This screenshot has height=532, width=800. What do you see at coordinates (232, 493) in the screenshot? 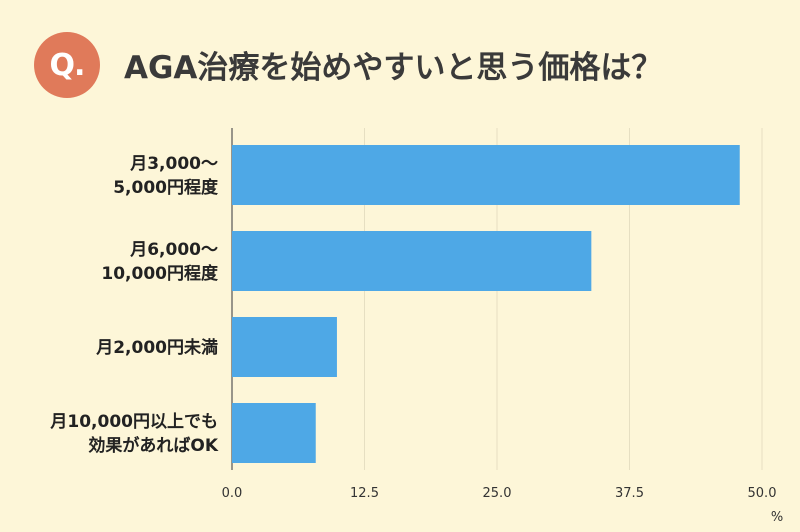
I see `x-tick-label: 0.0` at bounding box center [232, 493].